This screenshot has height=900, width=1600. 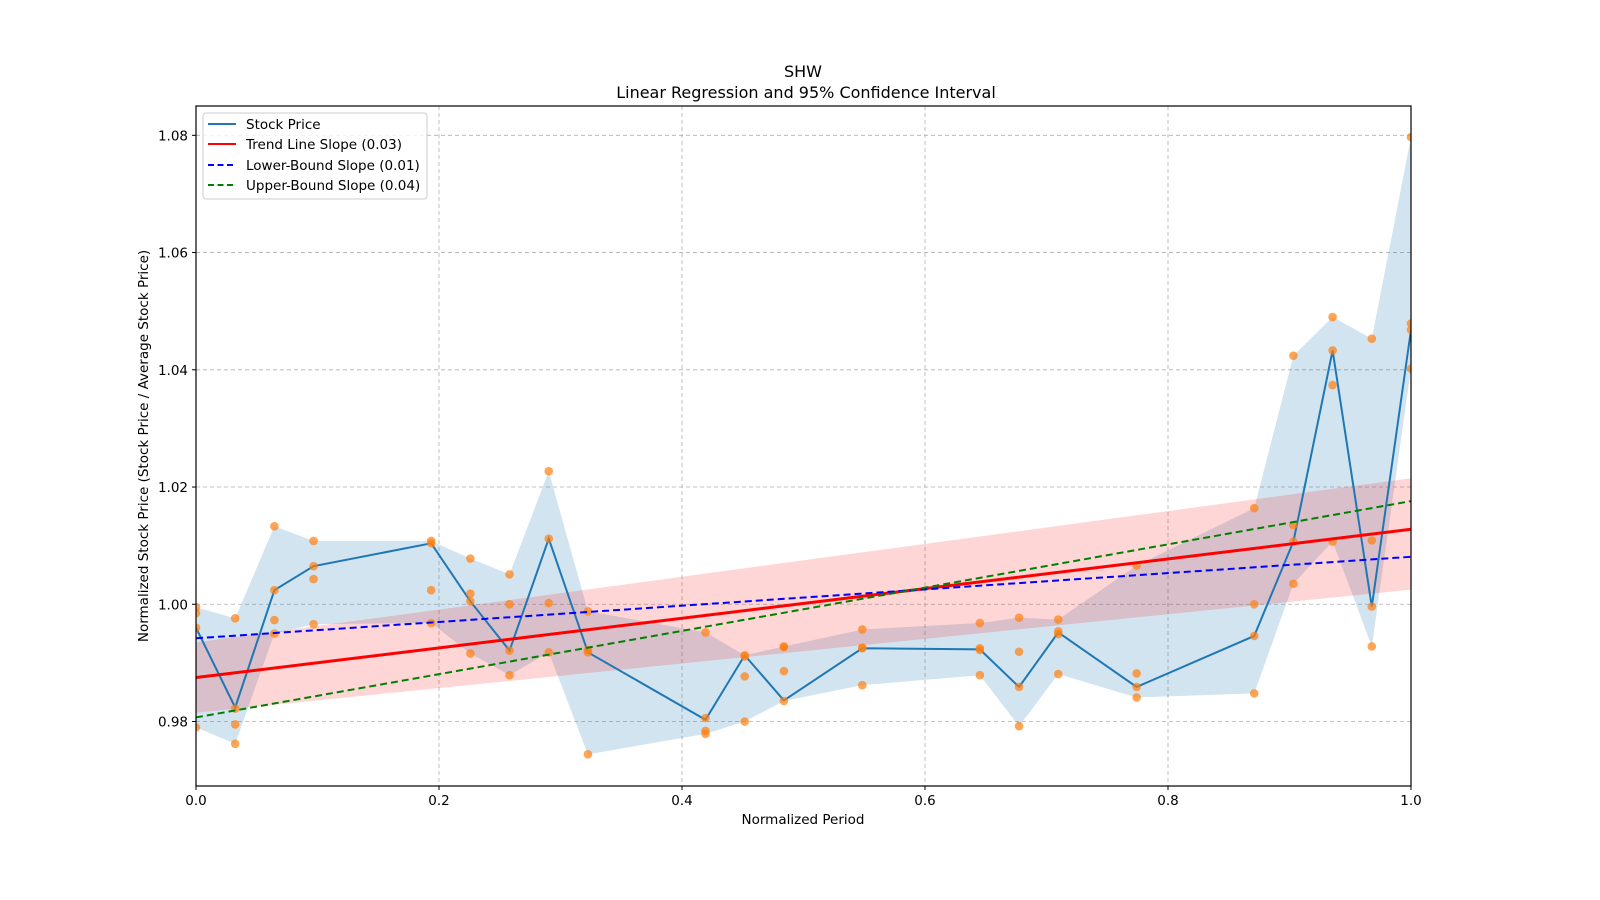 I want to click on legend-item-lower-bound: Lower-Bound Slope (0.01), so click(x=314, y=166).